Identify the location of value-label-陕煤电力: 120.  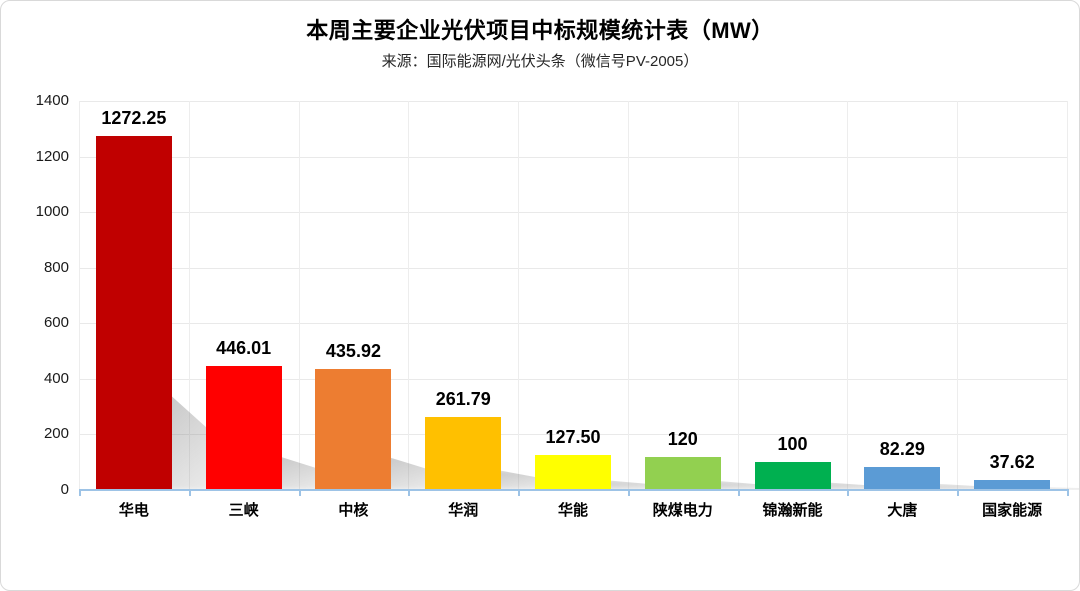
(682, 438).